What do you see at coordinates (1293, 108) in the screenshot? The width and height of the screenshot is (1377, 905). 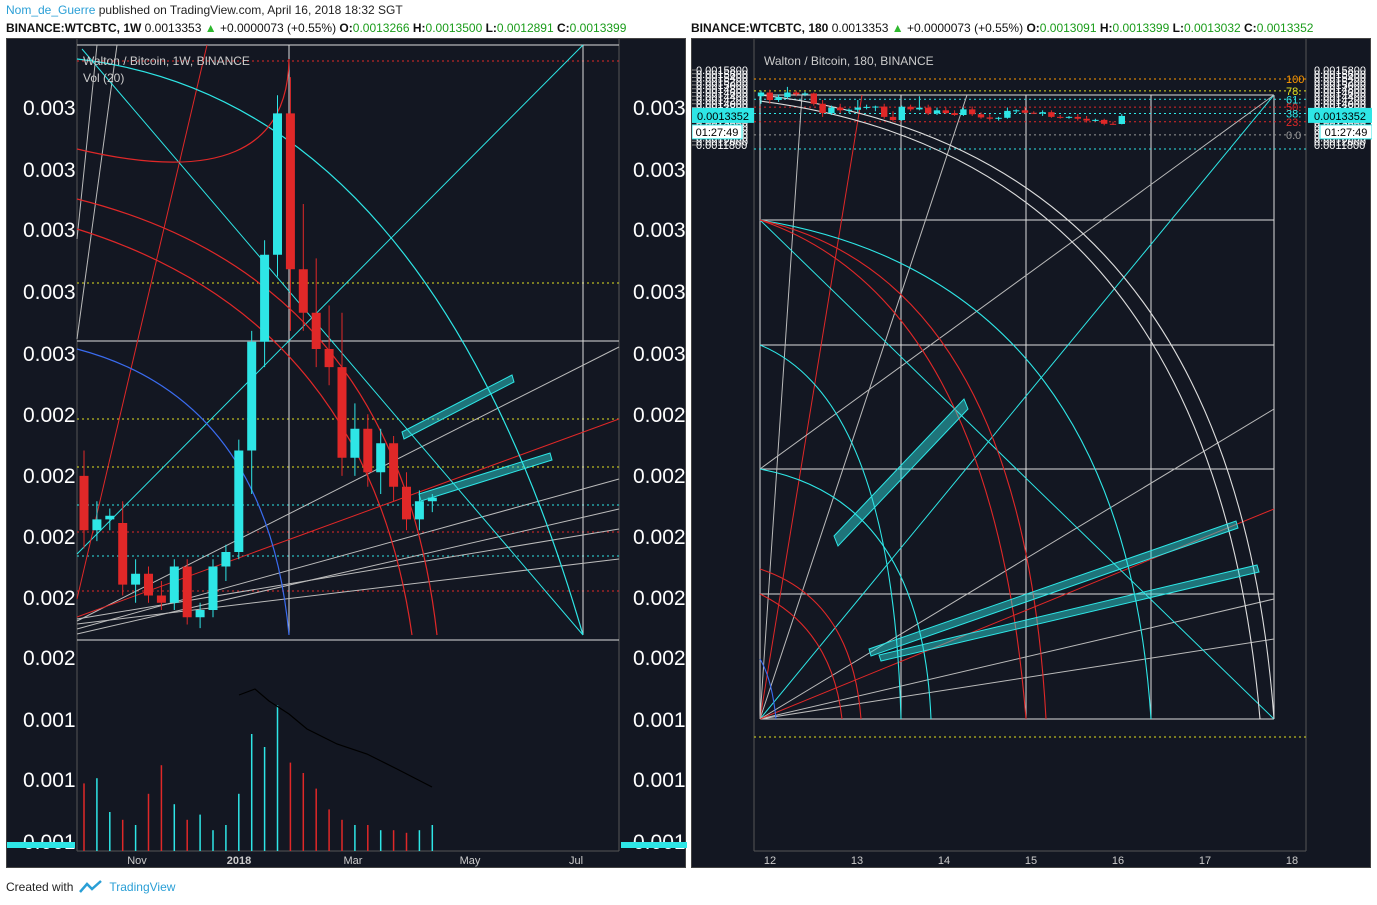 I see `fib-level-label: 50.` at bounding box center [1293, 108].